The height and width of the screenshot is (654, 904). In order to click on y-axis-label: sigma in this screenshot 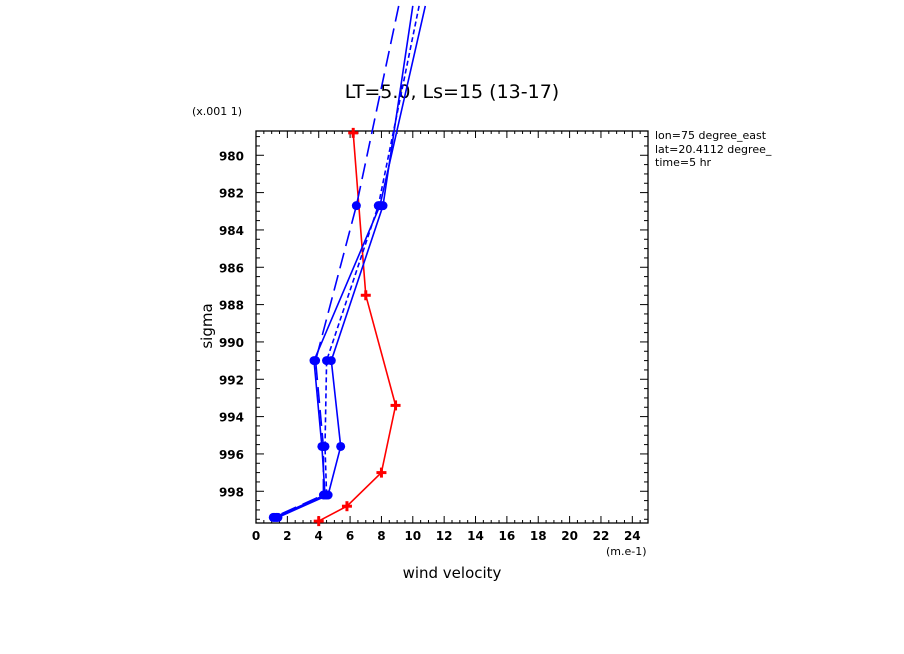, I will do `click(207, 325)`.